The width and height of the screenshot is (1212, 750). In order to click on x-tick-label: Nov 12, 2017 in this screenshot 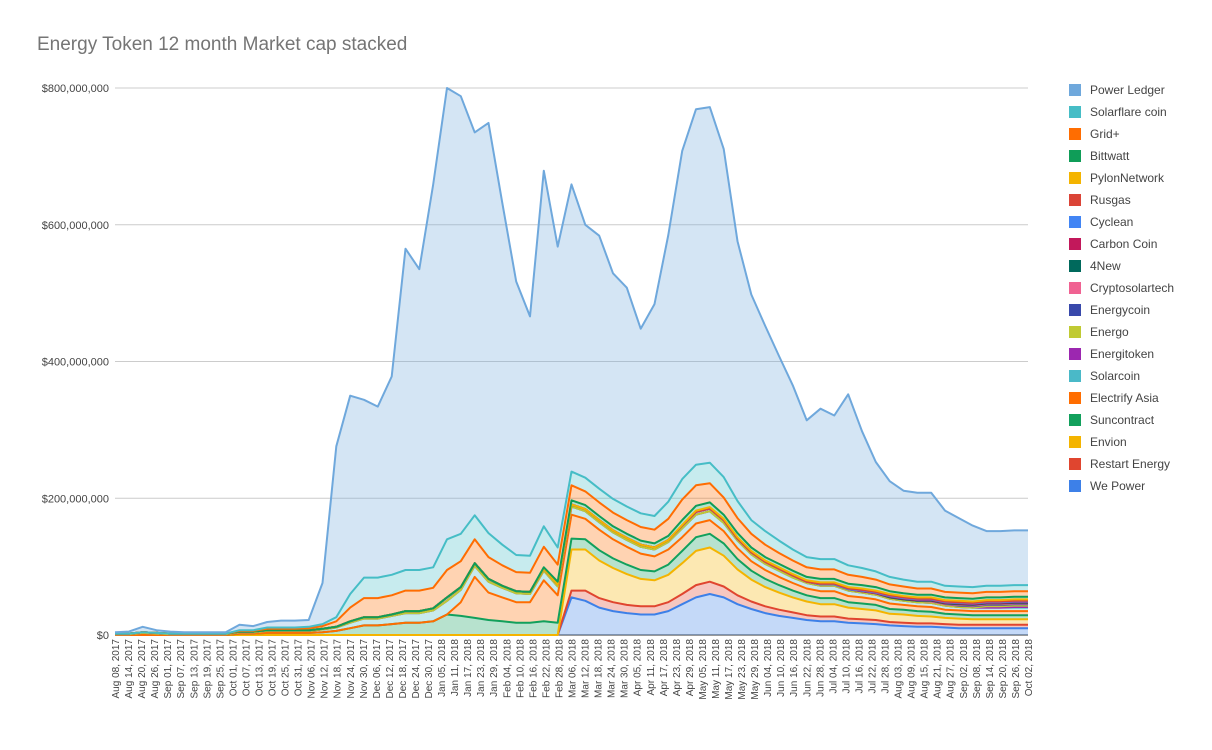, I will do `click(325, 669)`.